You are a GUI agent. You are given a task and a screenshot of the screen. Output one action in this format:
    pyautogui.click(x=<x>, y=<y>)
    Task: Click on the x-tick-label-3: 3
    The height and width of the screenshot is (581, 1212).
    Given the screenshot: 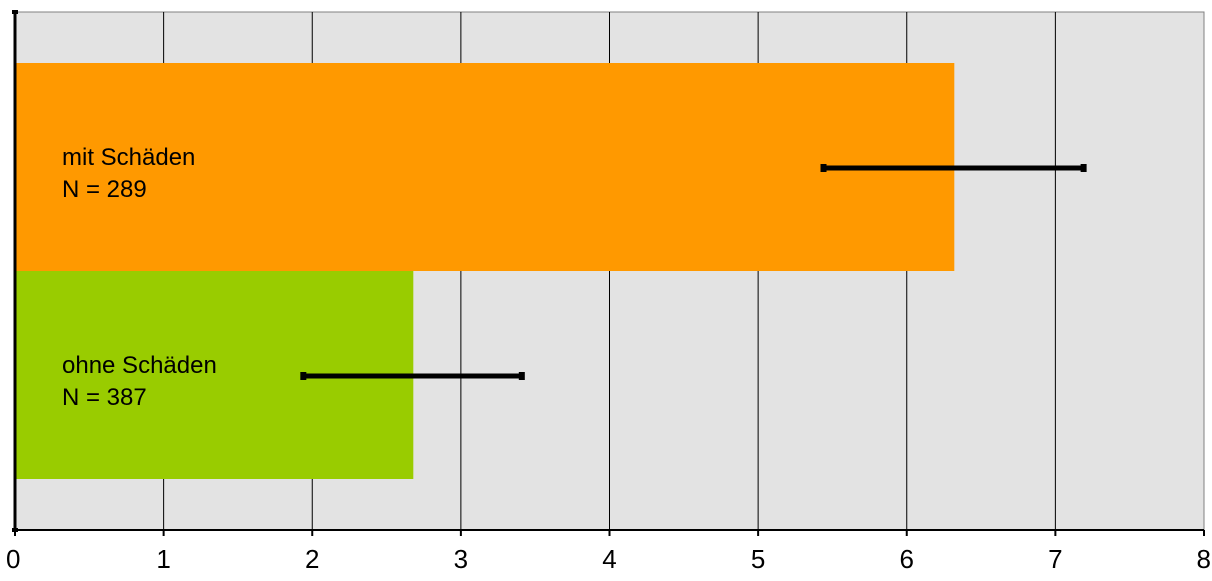 What is the action you would take?
    pyautogui.click(x=461, y=559)
    